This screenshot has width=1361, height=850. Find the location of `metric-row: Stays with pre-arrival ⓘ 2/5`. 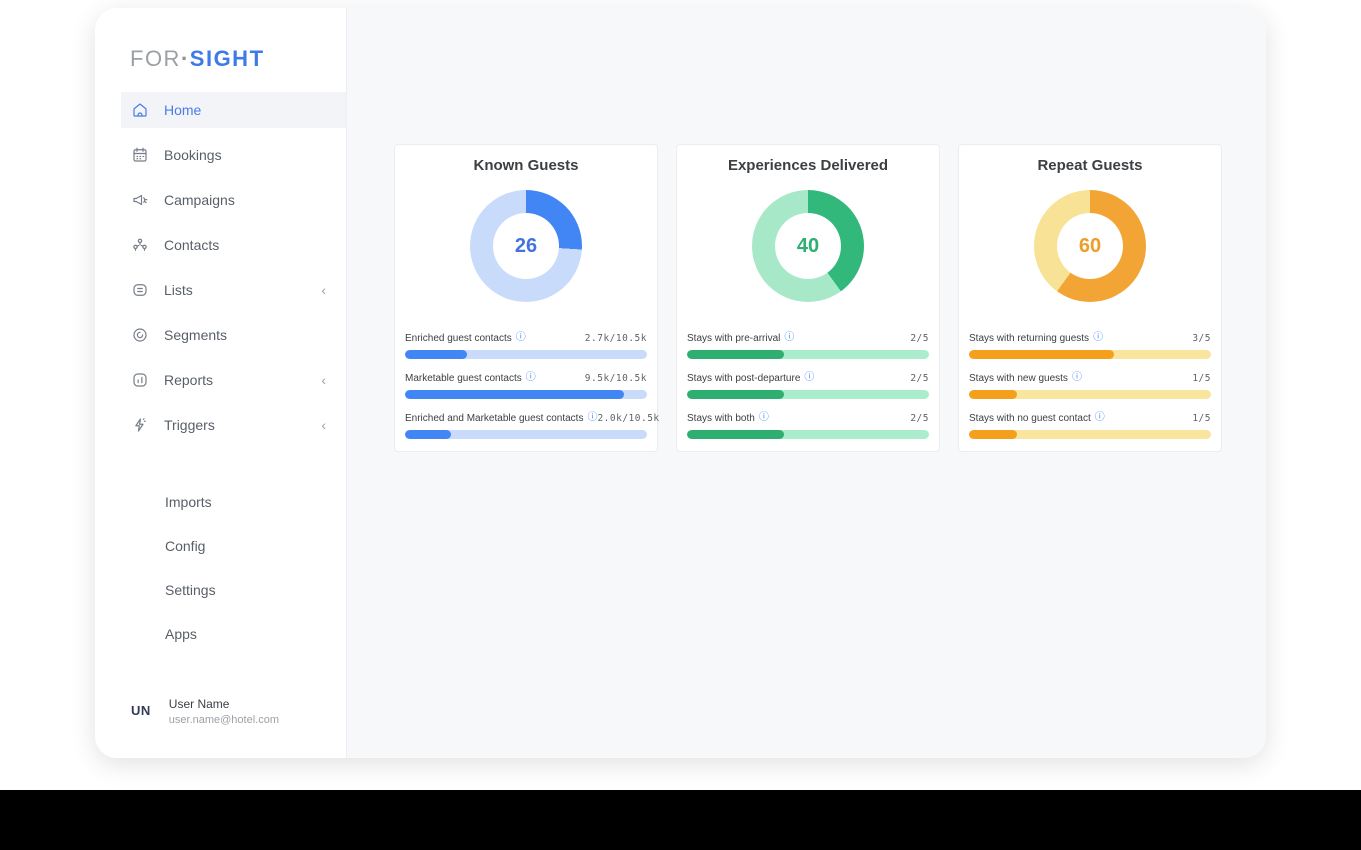

metric-row: Stays with pre-arrival ⓘ 2/5 is located at coordinates (808, 345).